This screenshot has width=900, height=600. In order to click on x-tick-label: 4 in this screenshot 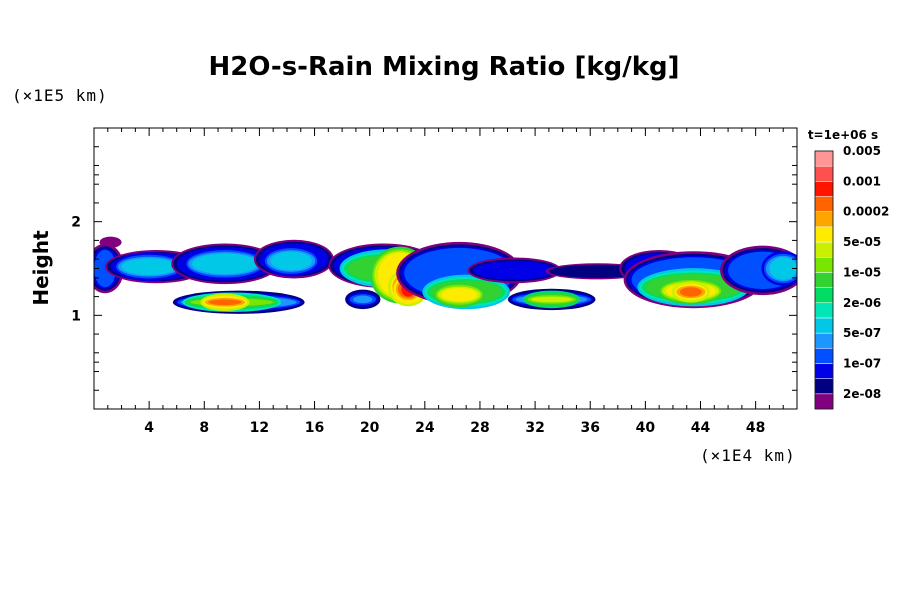, I will do `click(149, 428)`.